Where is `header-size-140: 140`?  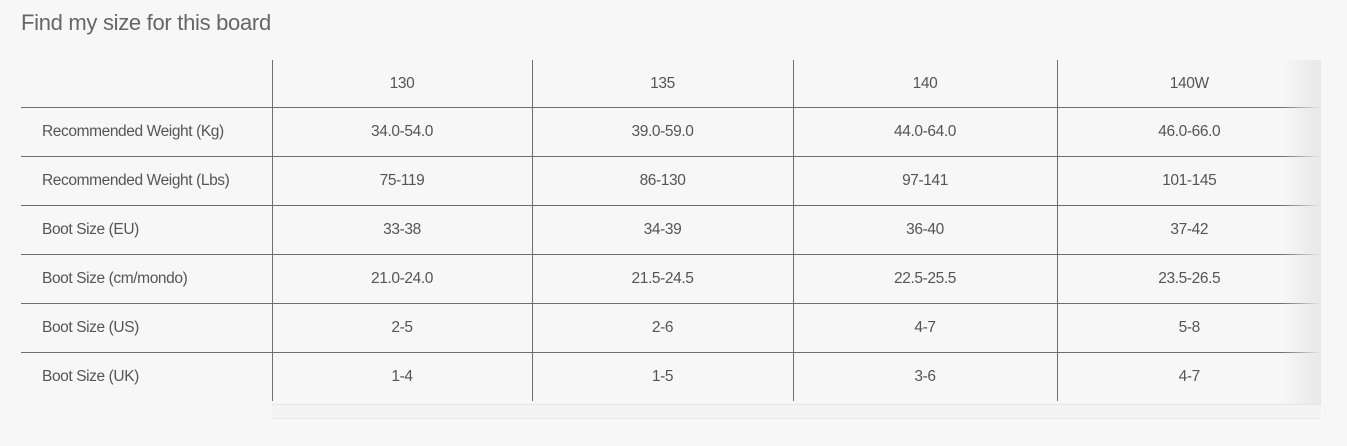 header-size-140: 140 is located at coordinates (925, 84).